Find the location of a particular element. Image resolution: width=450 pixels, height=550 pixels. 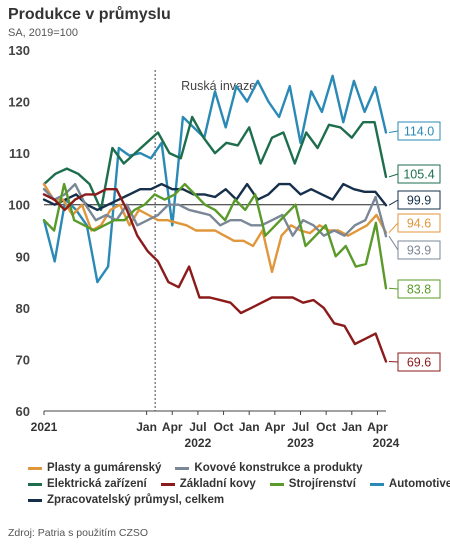

legend-row: Zpracovatelský průmysl, celkem is located at coordinates (238, 500).